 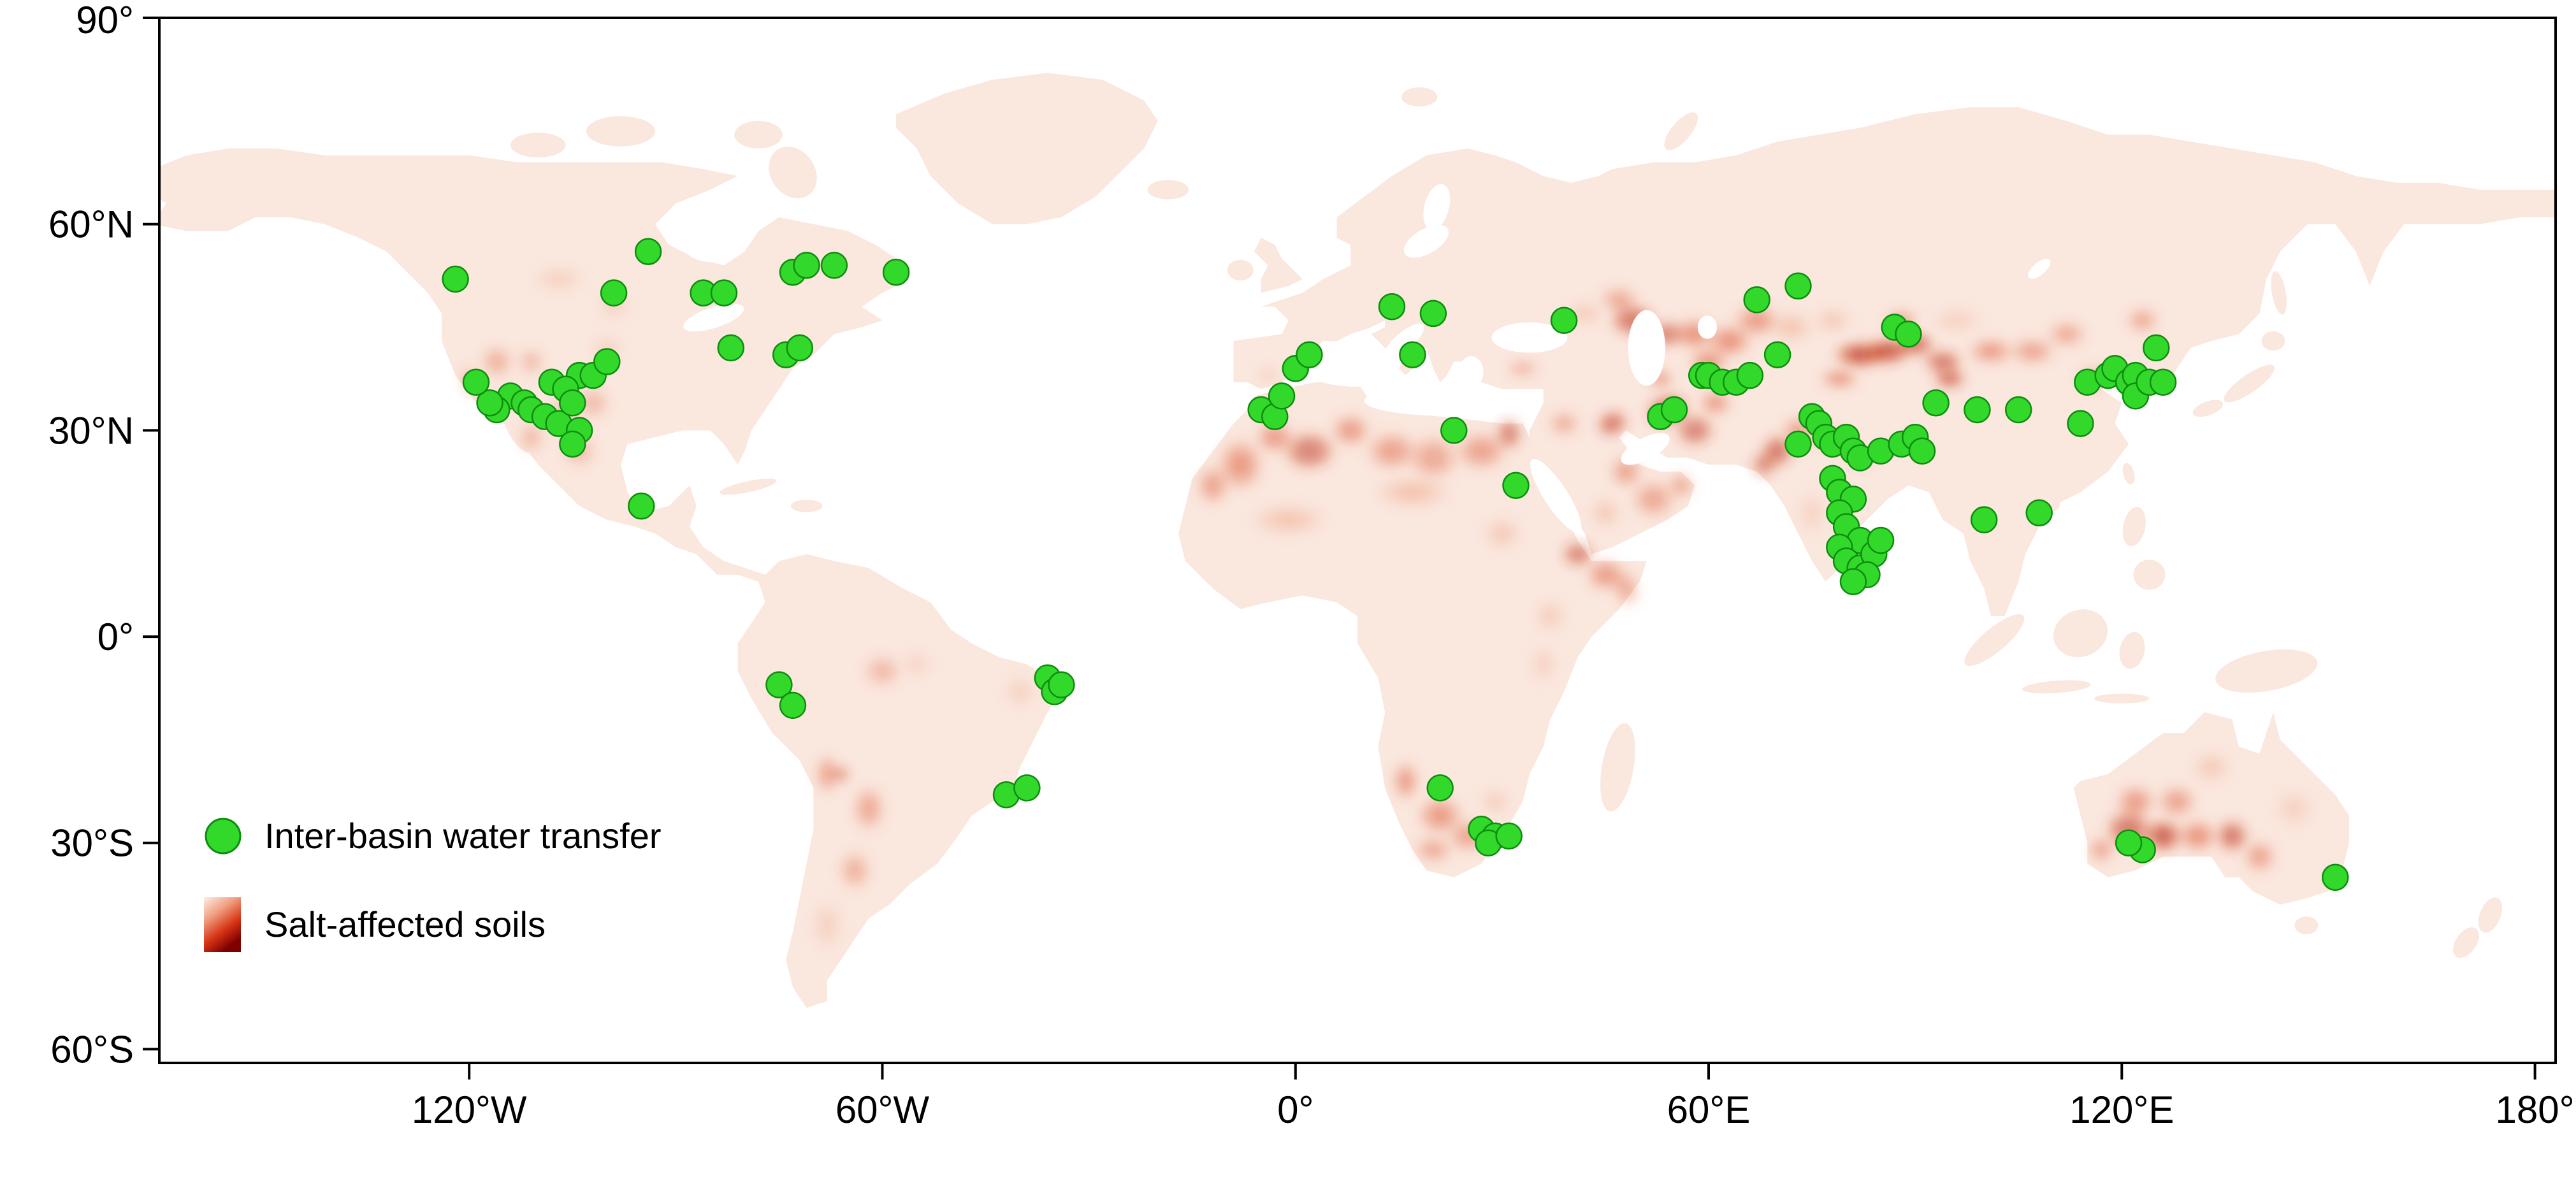 What do you see at coordinates (105, 20) in the screenshot?
I see `y-tick-label: 90°` at bounding box center [105, 20].